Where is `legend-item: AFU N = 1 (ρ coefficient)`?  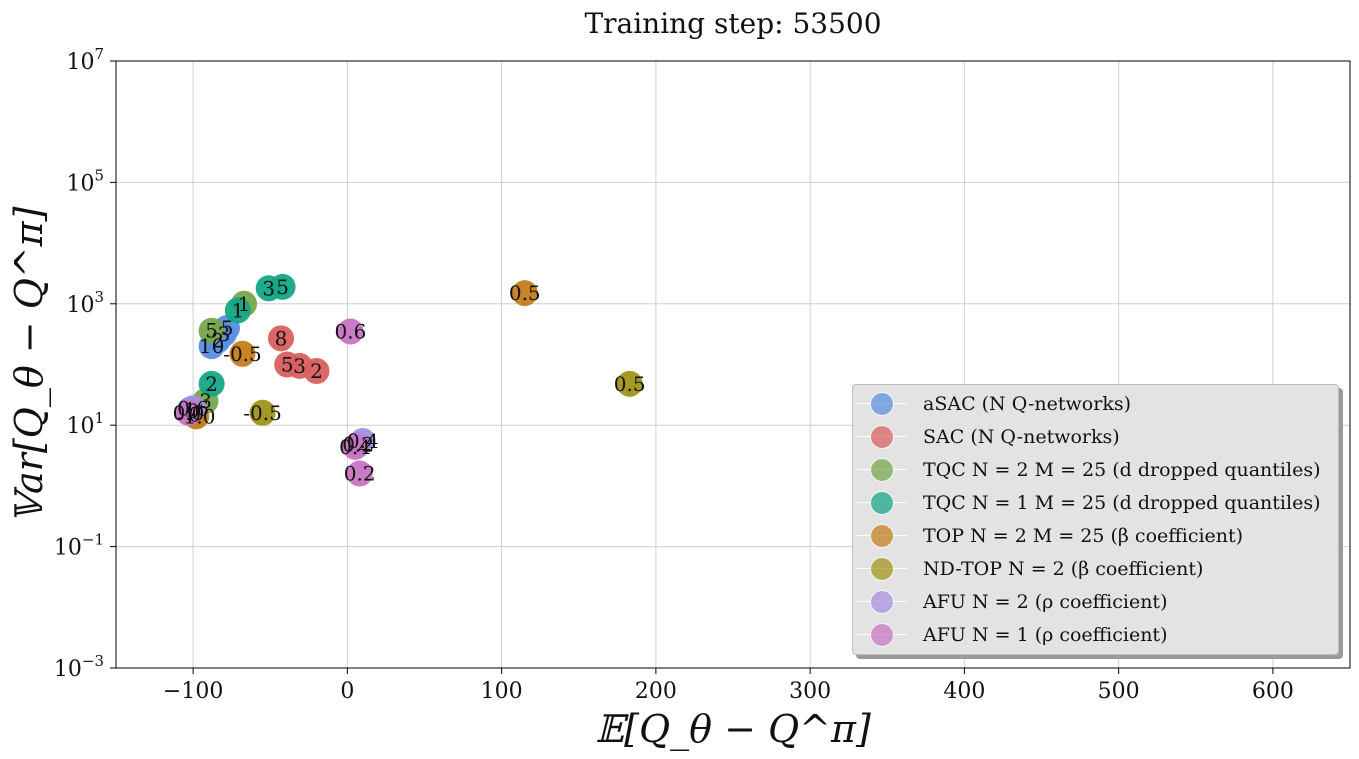 legend-item: AFU N = 1 (ρ coefficient) is located at coordinates (1010, 634).